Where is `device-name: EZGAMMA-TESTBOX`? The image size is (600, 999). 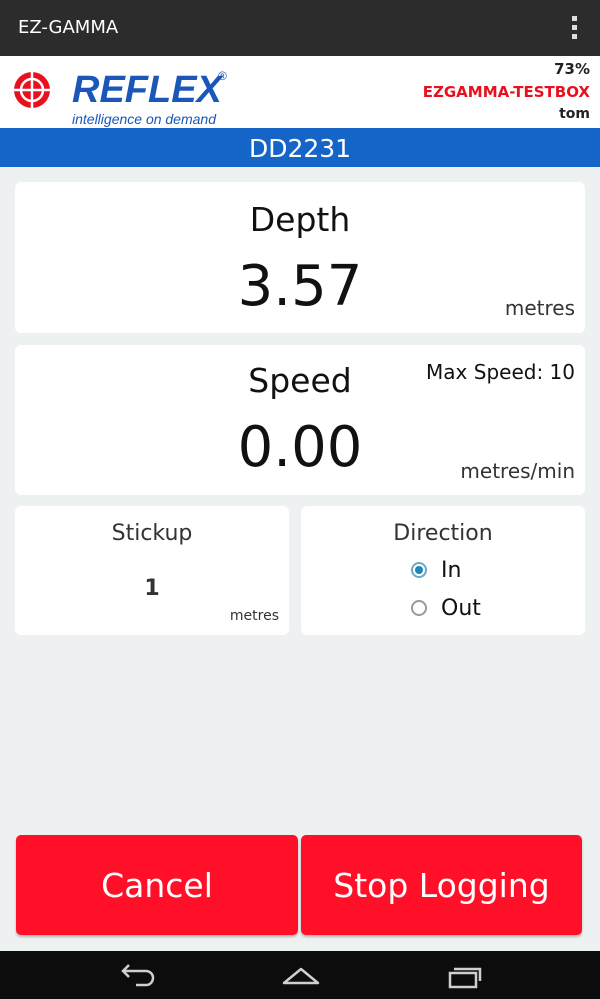
device-name: EZGAMMA-TESTBOX is located at coordinates (506, 92).